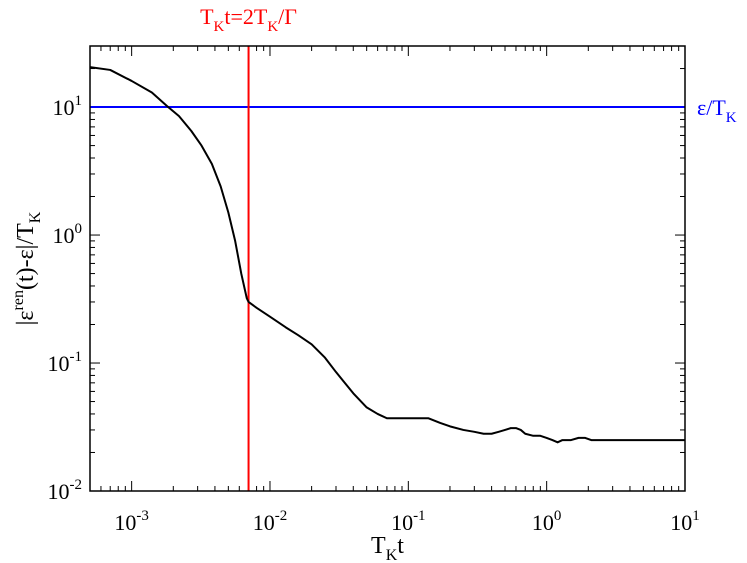 Image resolution: width=747 pixels, height=563 pixels. Describe the element at coordinates (68, 106) in the screenshot. I see `y-tick-label: 10¹` at that location.